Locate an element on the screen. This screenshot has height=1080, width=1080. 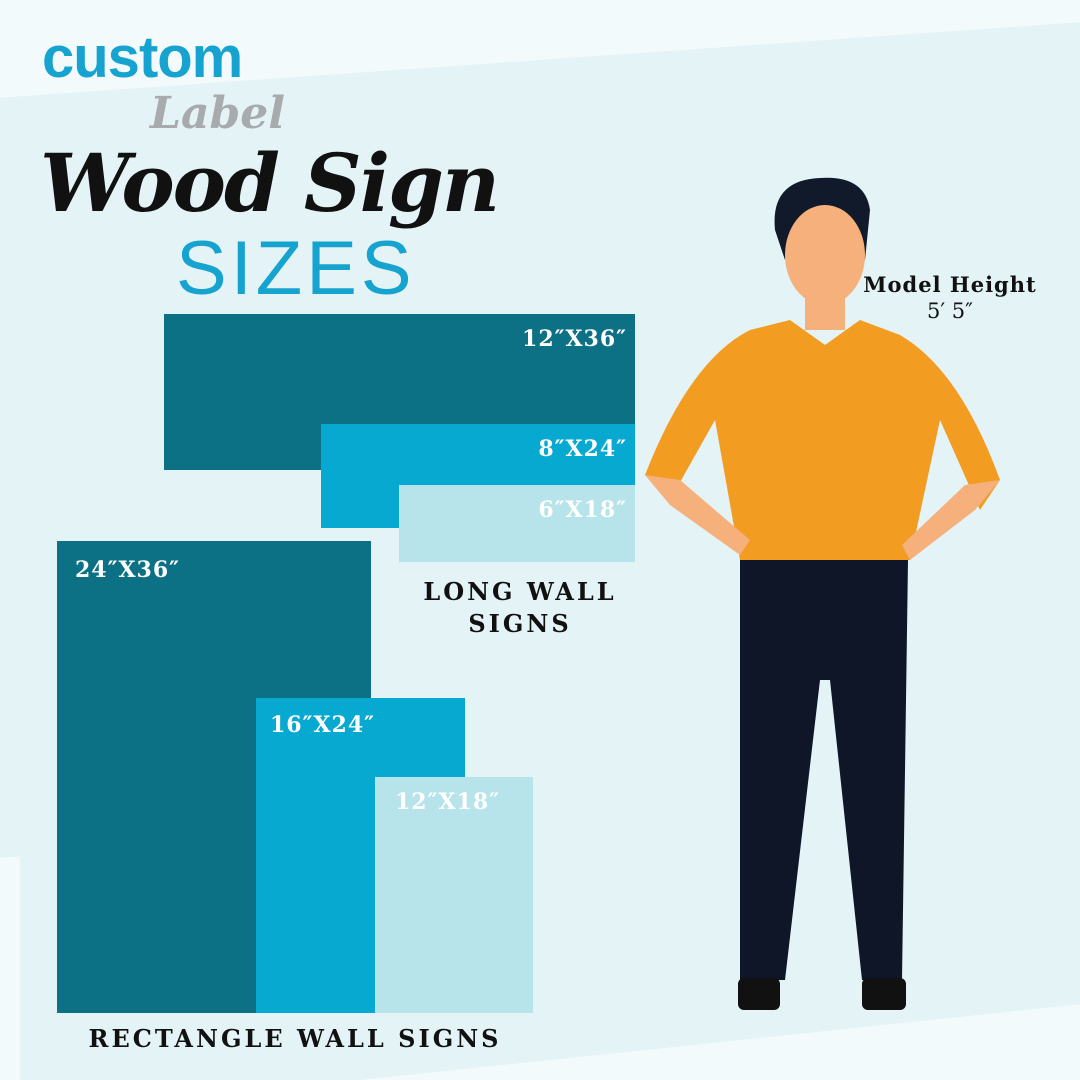
logo-sub: Label is located at coordinates (217, 113).